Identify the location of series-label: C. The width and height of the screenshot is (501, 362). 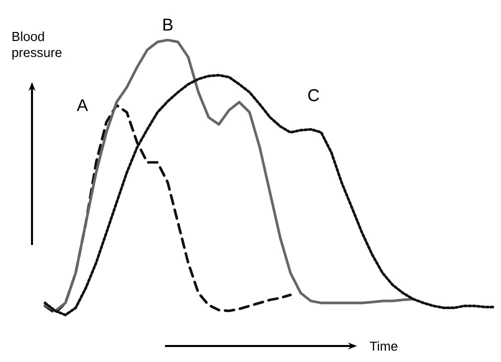
(314, 95).